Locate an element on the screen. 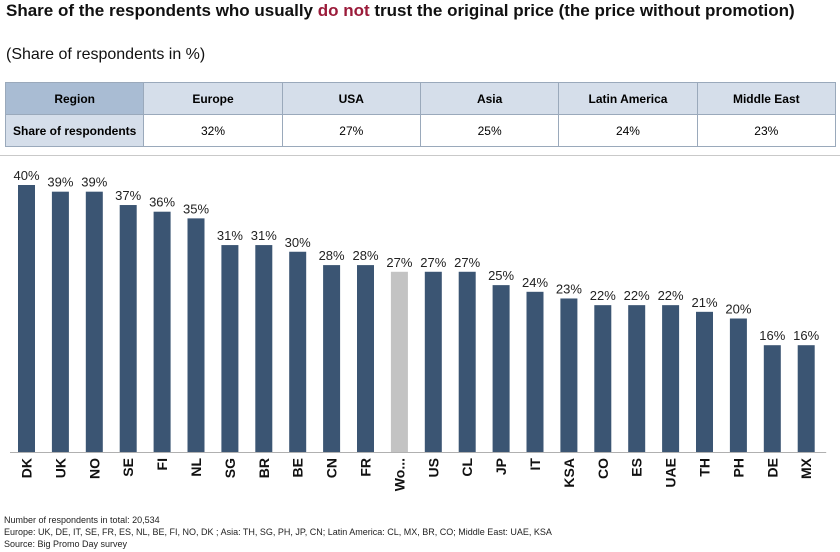 This screenshot has height=552, width=840. tick-label-be: BE is located at coordinates (298, 467).